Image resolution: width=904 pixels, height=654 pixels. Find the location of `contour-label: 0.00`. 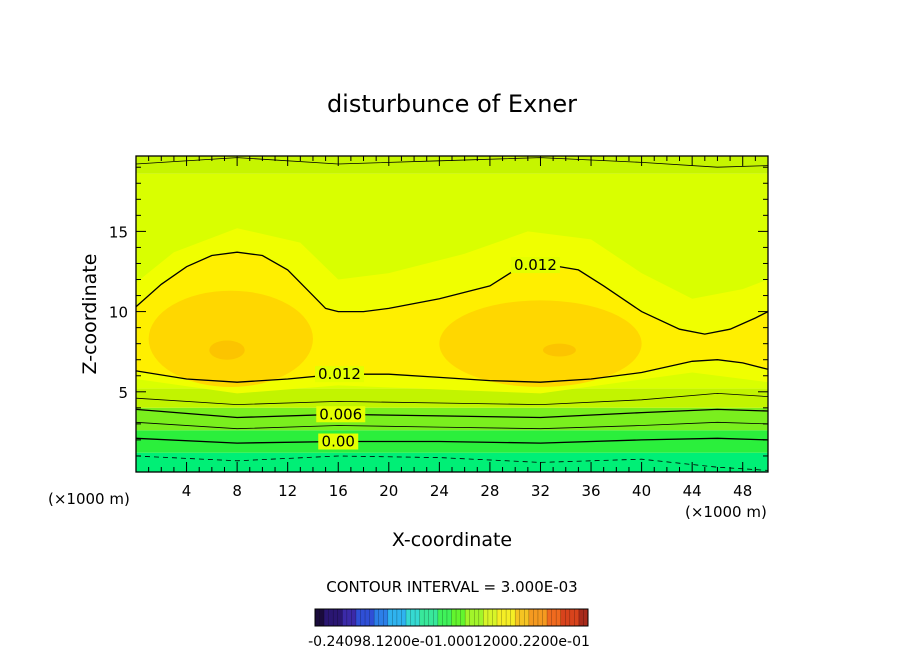

contour-label: 0.00 is located at coordinates (338, 442).